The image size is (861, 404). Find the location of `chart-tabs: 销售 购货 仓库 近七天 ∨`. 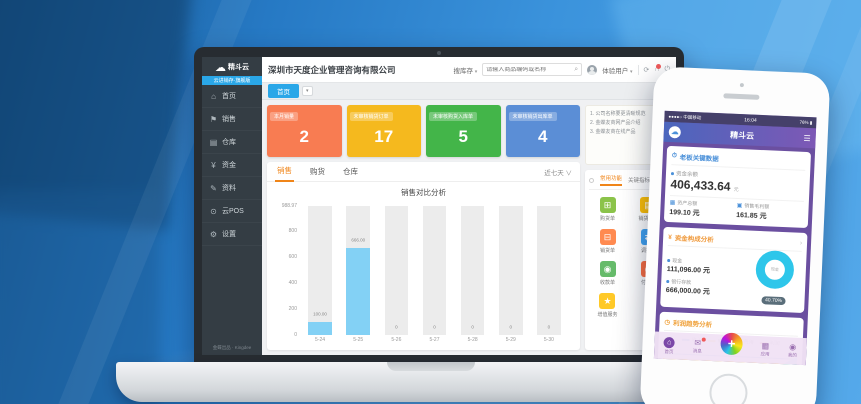

chart-tabs: 销售 购货 仓库 近七天 ∨ is located at coordinates (423, 172).